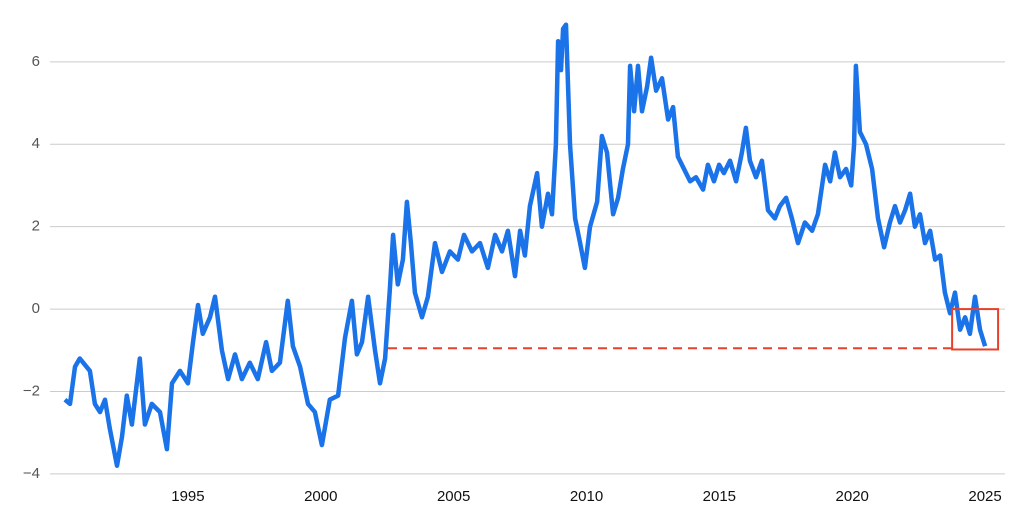 The width and height of the screenshot is (1024, 517). What do you see at coordinates (36, 61) in the screenshot?
I see `y-tick-label: 6` at bounding box center [36, 61].